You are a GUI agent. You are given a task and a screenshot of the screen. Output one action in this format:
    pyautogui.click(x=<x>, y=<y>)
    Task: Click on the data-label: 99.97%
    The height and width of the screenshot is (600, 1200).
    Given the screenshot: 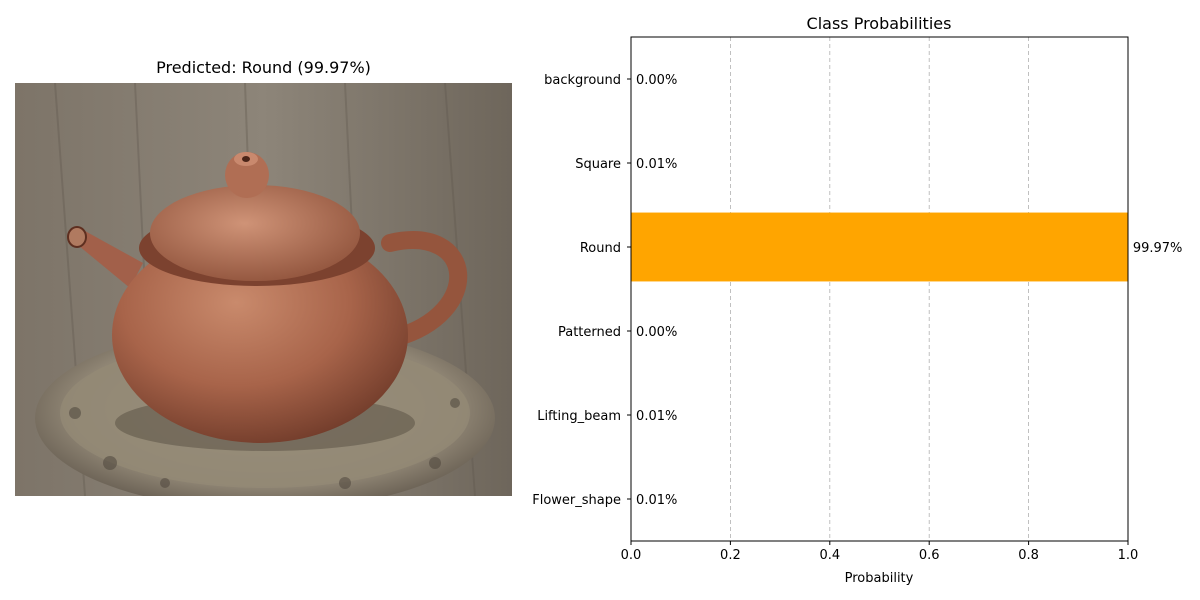 What is the action you would take?
    pyautogui.click(x=1158, y=248)
    